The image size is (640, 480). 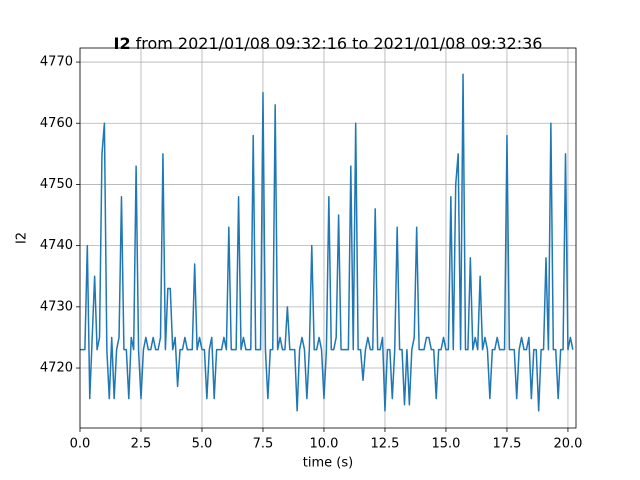 What do you see at coordinates (141, 444) in the screenshot?
I see `x-tick-label: 2.5` at bounding box center [141, 444].